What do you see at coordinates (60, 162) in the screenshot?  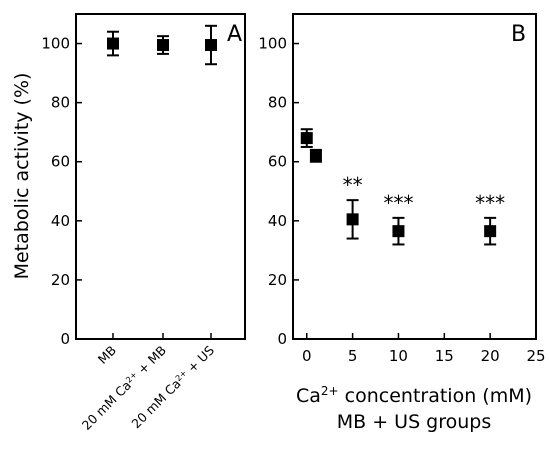 I see `panel-a-y-tick-label: 60` at bounding box center [60, 162].